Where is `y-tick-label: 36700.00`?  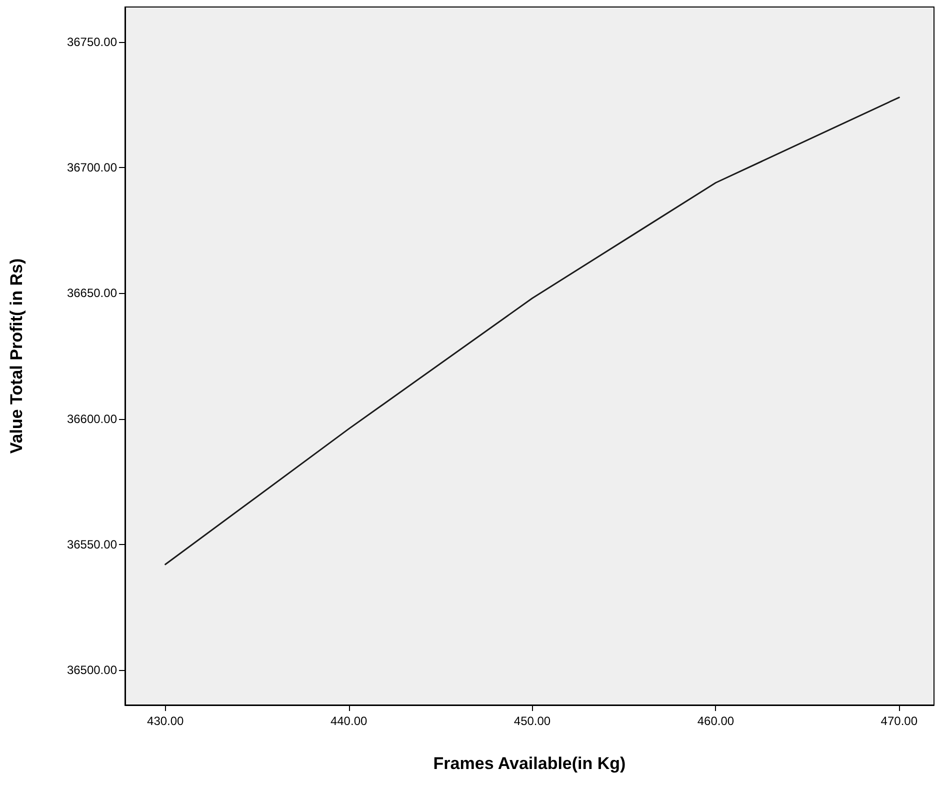
y-tick-label: 36700.00 is located at coordinates (92, 167).